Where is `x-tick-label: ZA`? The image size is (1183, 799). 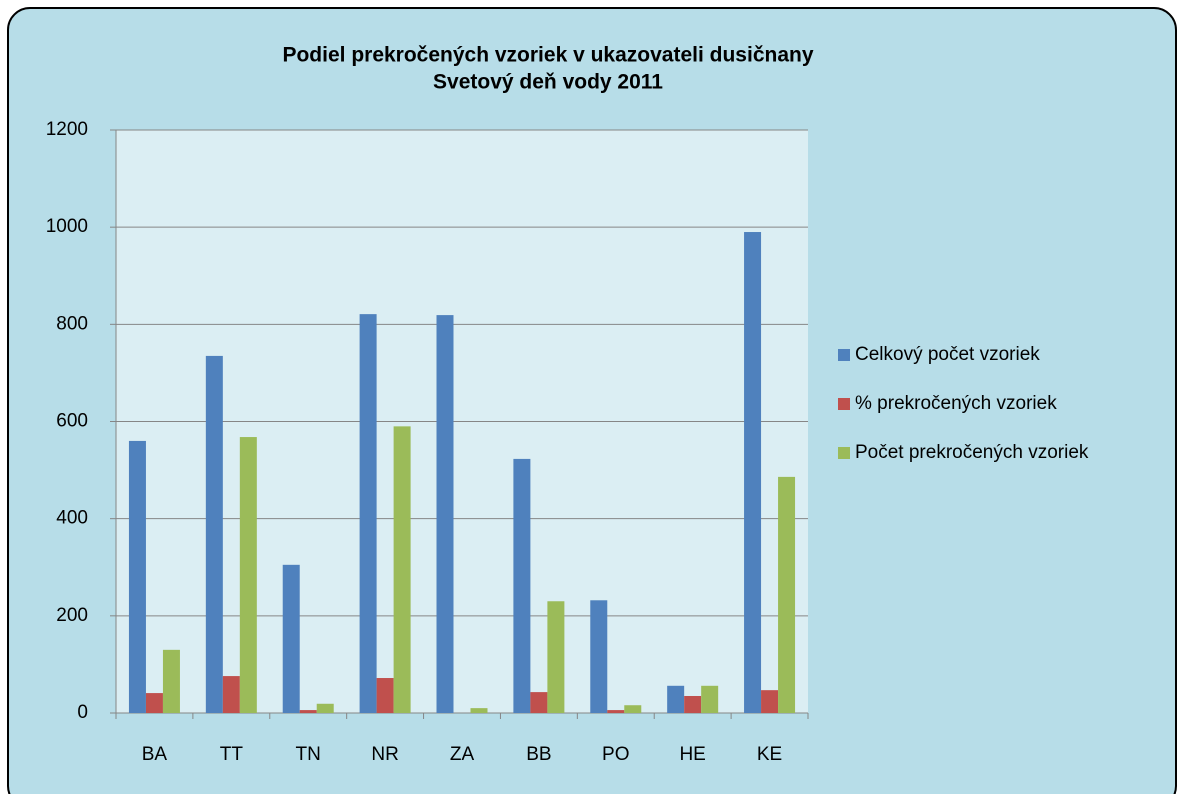
x-tick-label: ZA is located at coordinates (462, 754).